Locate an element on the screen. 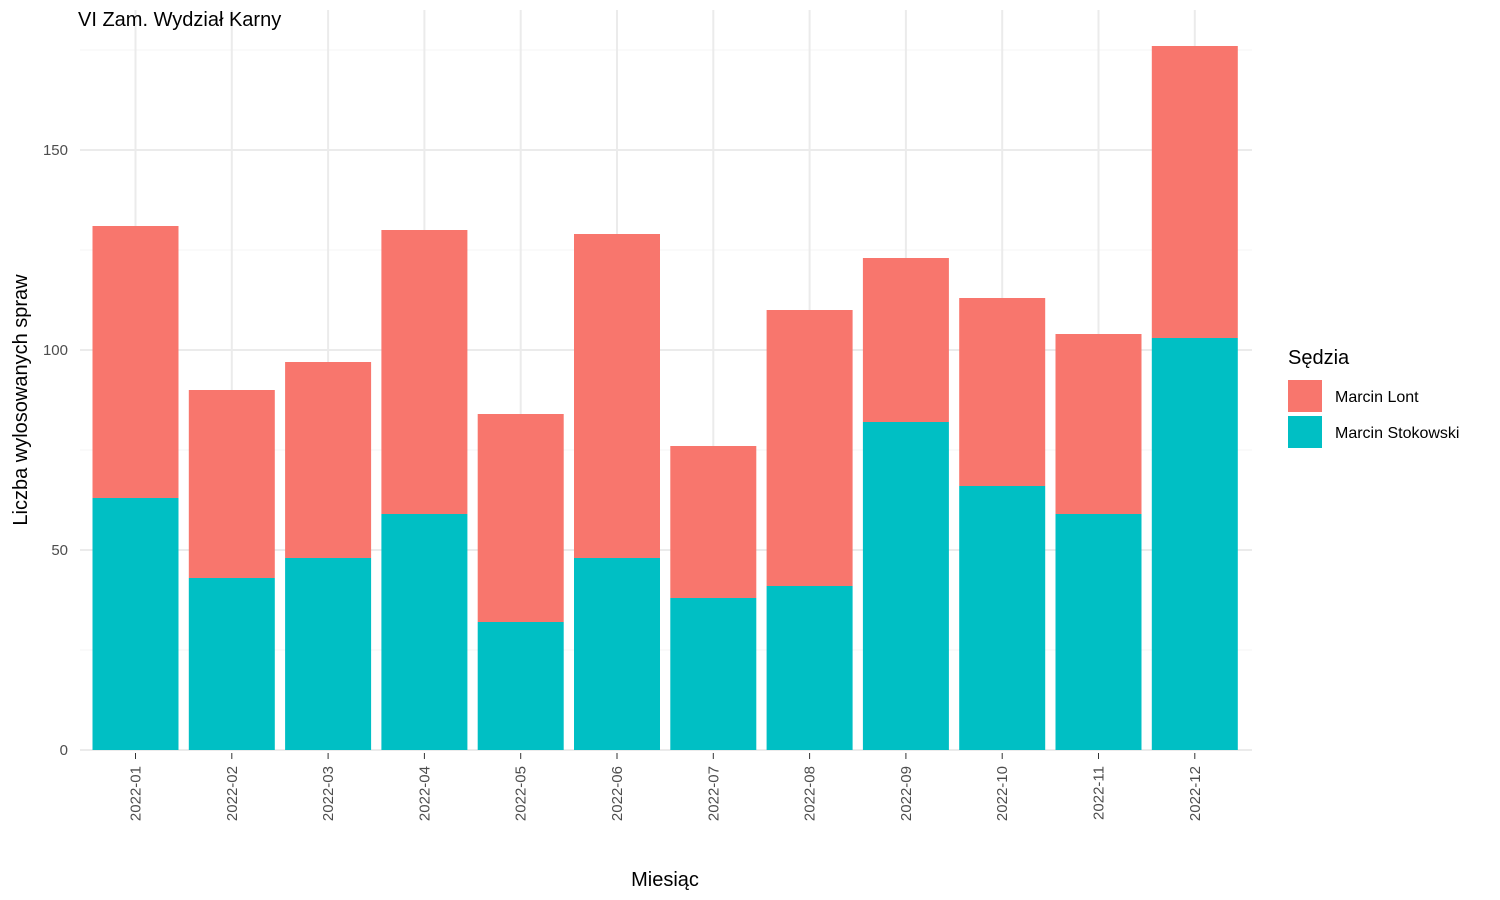  bar-2022-08-marcin-stokowski is located at coordinates (809, 668).